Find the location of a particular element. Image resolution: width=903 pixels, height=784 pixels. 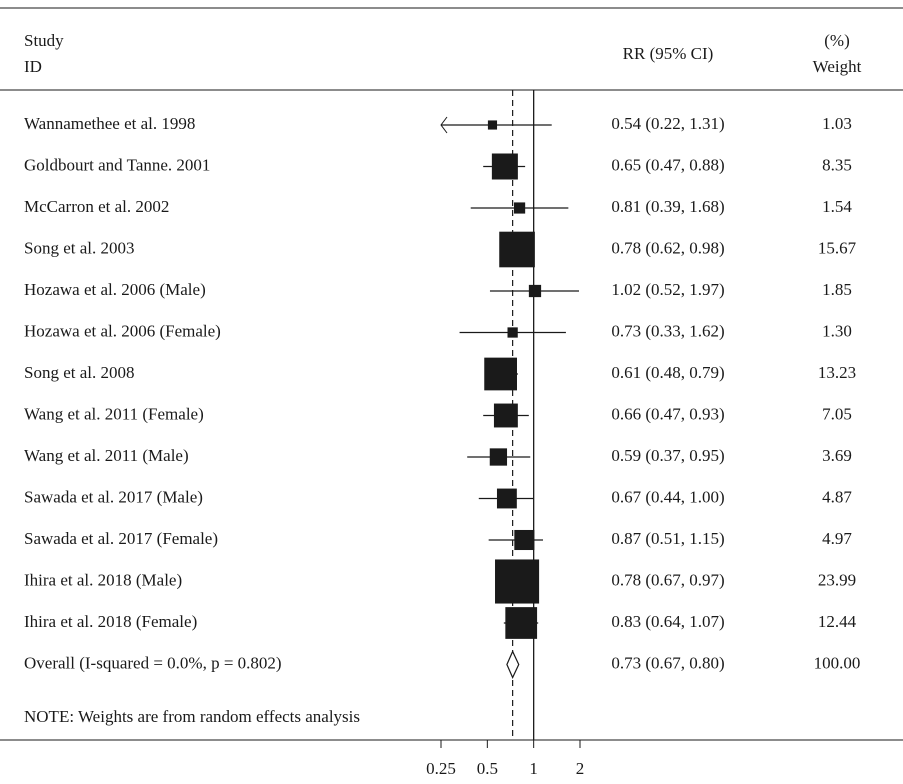

x-tick-label: 1 is located at coordinates (533, 768).